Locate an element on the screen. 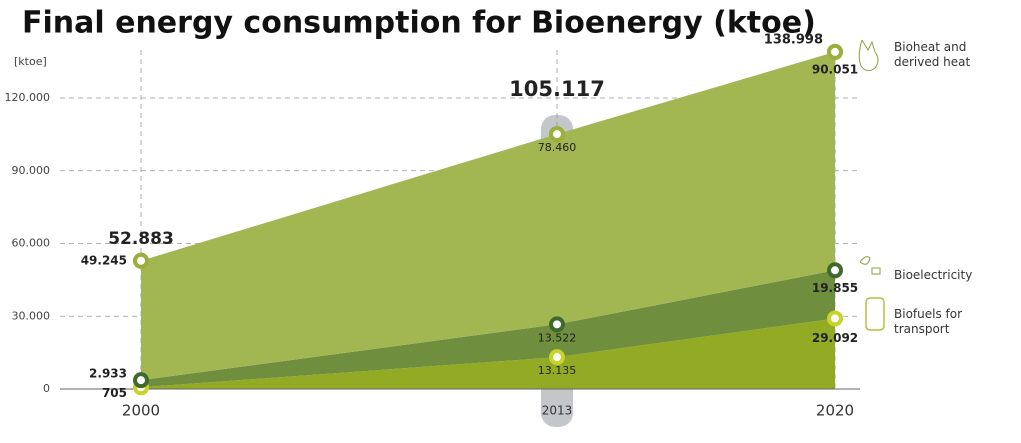 Image resolution: width=1021 pixels, height=443 pixels. value-label: 2.933 is located at coordinates (108, 374).